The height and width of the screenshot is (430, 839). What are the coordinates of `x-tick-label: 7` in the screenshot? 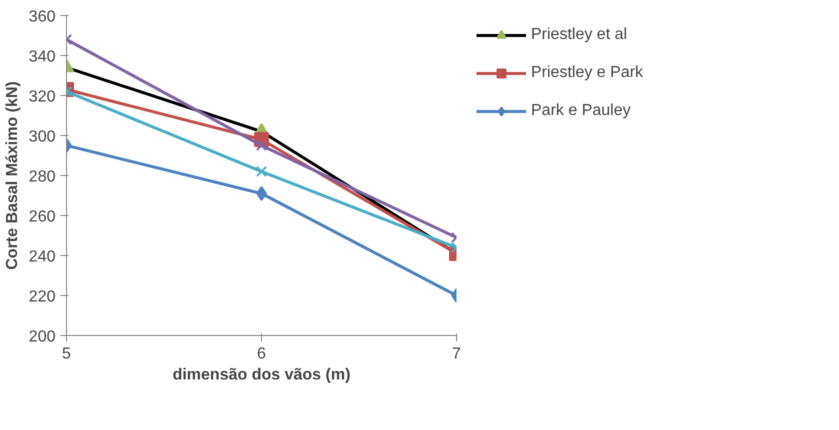 It's located at (457, 354).